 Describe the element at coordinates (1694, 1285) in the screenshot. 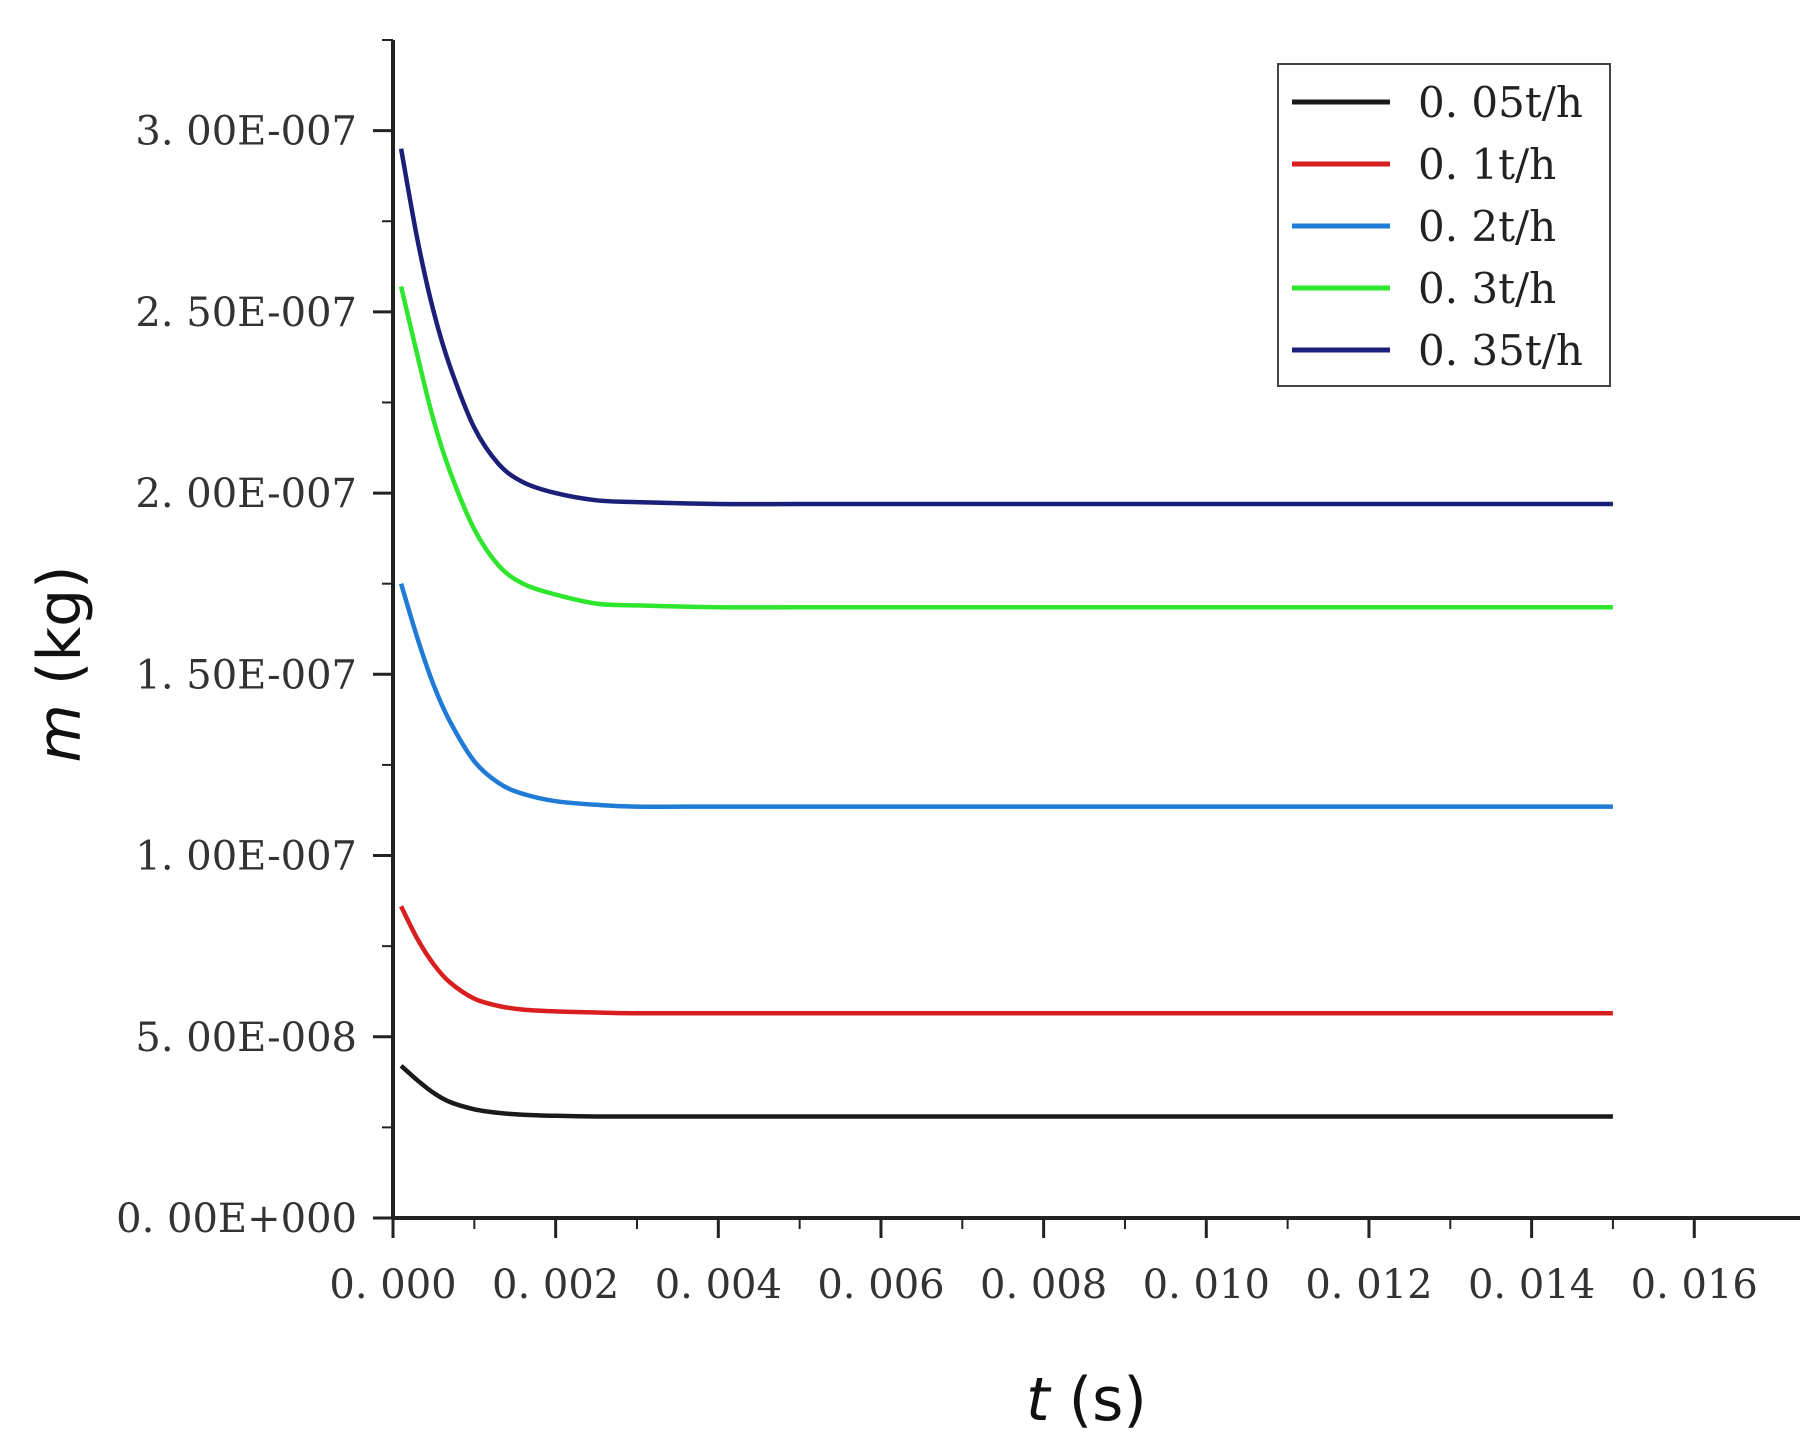

I see `x-tick-label: 0. 016` at that location.